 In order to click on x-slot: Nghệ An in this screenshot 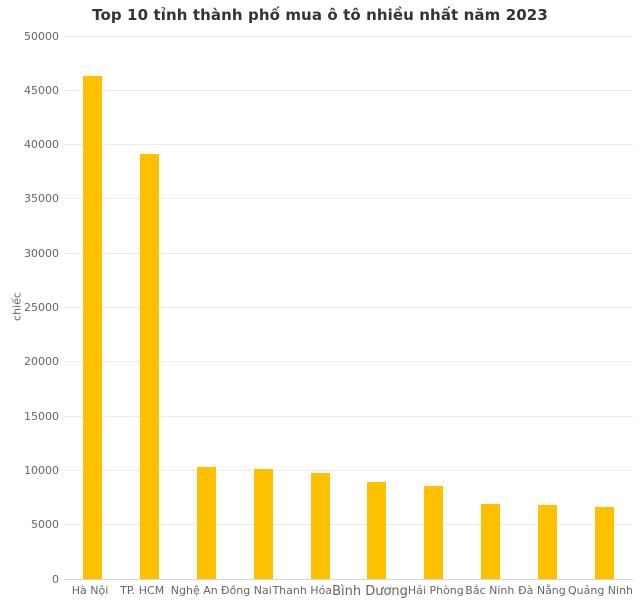, I will do `click(194, 591)`.